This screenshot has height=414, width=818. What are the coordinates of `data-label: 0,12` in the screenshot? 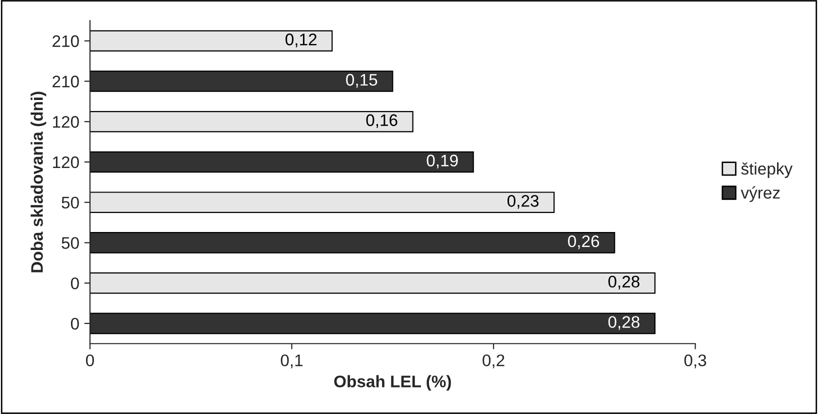 It's located at (301, 41).